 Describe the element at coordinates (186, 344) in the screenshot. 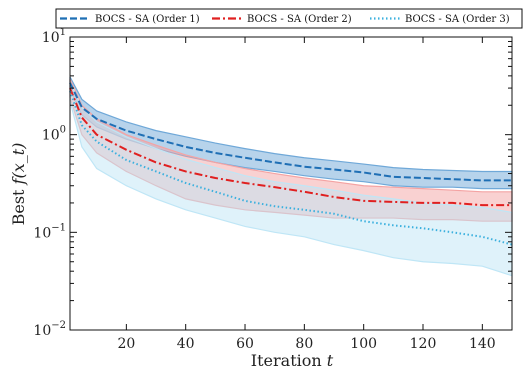

I see `x-tick-label: 40` at that location.